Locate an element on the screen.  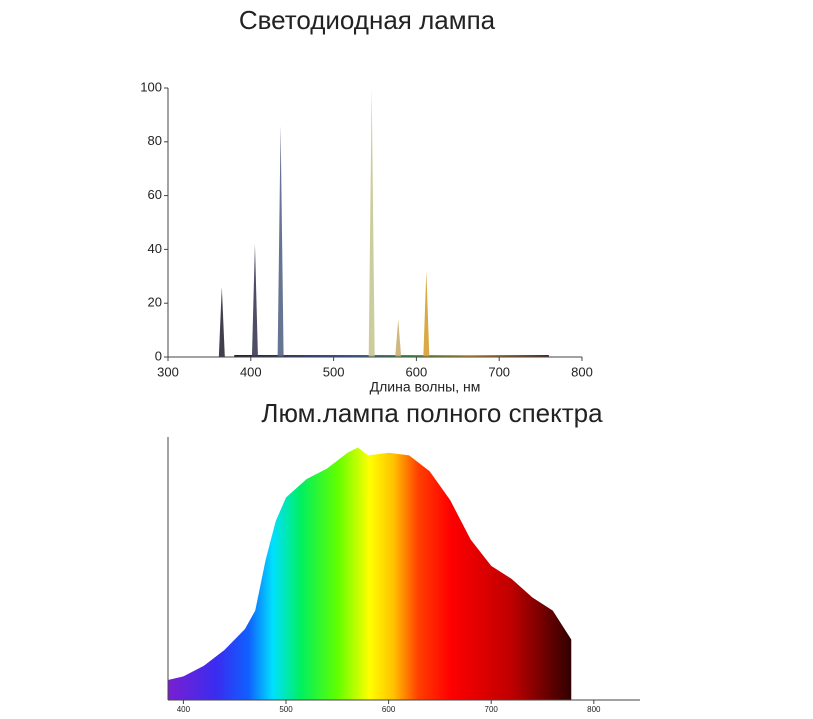
spectrum-baseline is located at coordinates (391, 356).